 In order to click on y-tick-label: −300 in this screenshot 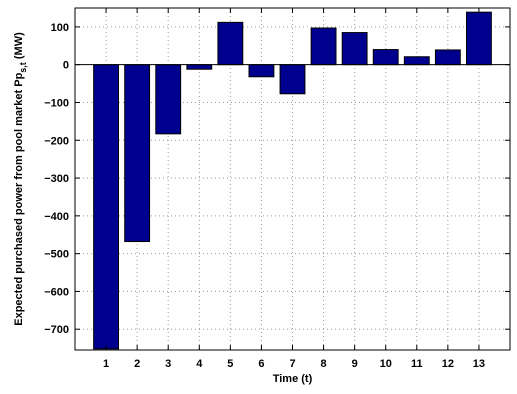, I will do `click(56, 179)`.